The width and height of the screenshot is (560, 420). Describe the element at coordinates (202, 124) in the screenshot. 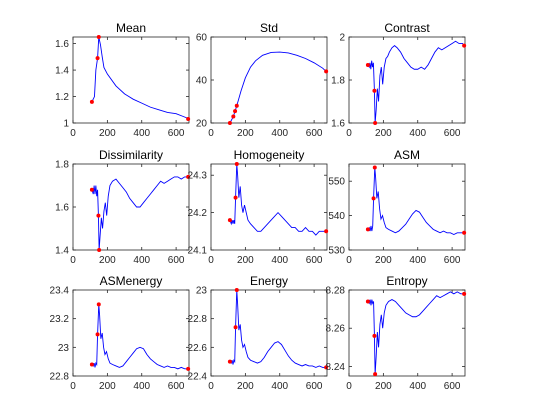

I see `y-tick-label: 20` at that location.